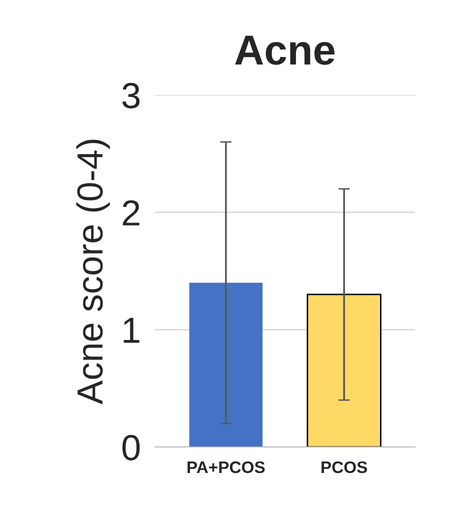 Image resolution: width=456 pixels, height=522 pixels. What do you see at coordinates (226, 467) in the screenshot?
I see `x-tick-label: PA+PCOS` at bounding box center [226, 467].